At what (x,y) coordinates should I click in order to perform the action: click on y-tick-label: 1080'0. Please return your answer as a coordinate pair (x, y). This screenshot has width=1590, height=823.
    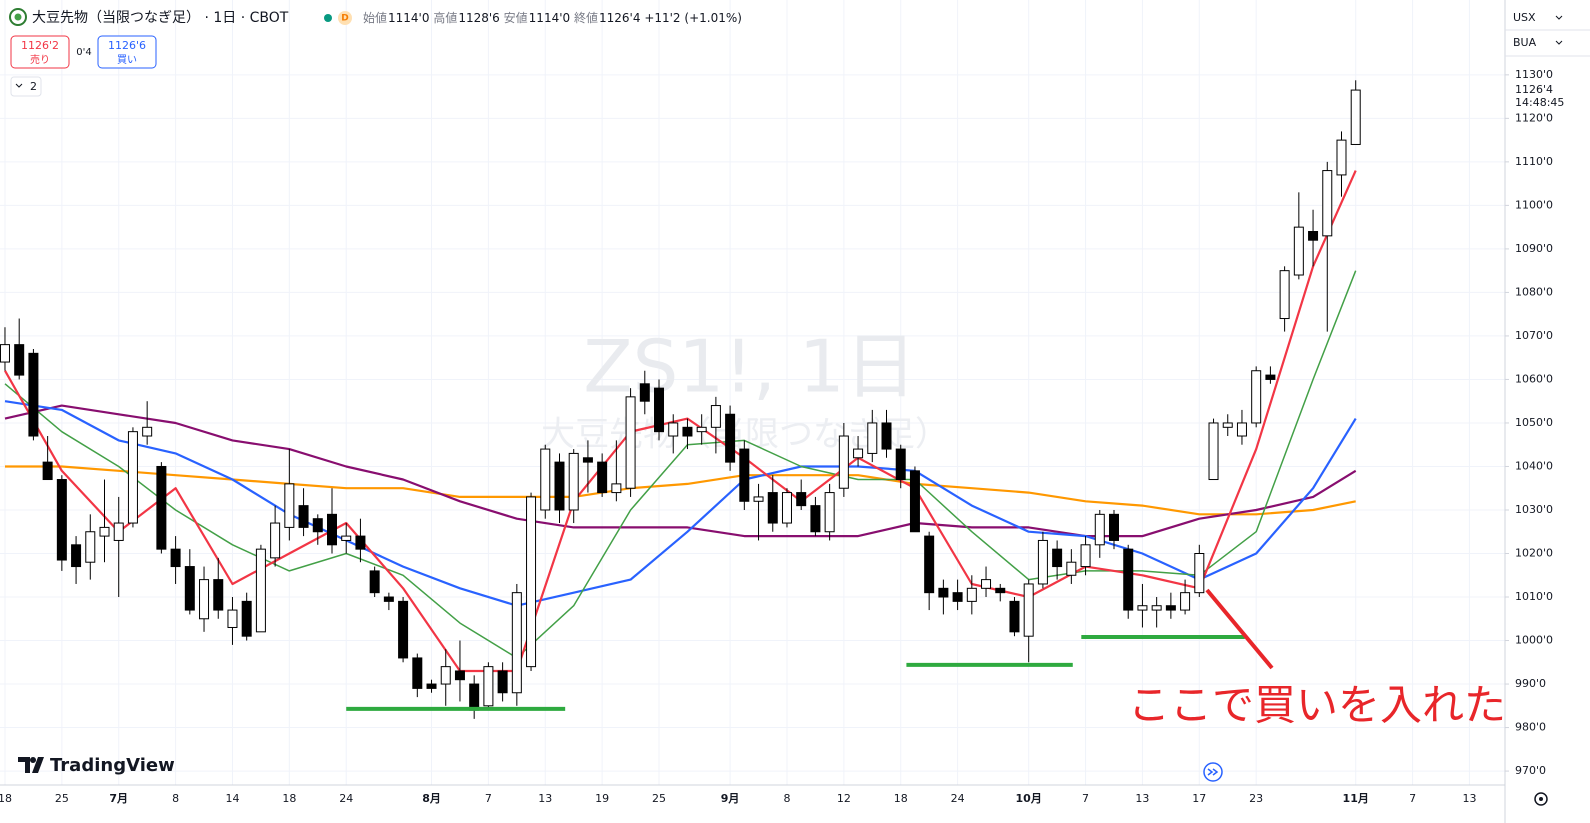
    Looking at the image, I should click on (1534, 291).